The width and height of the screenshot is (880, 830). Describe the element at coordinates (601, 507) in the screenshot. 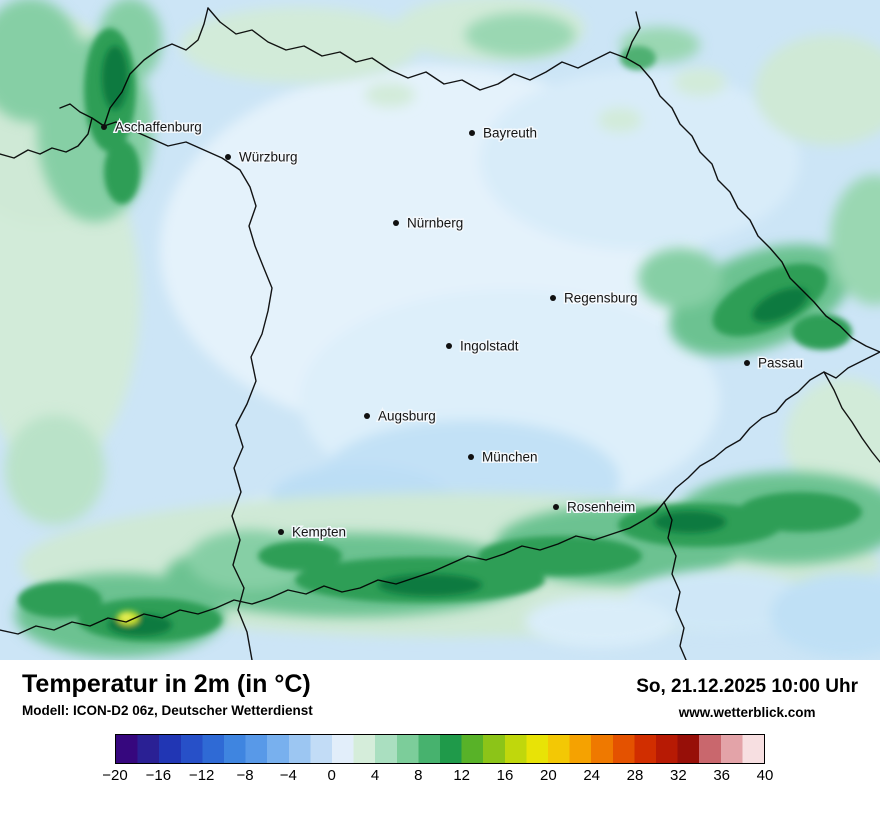

I see `city-label-rosenheim: Rosenheim` at that location.